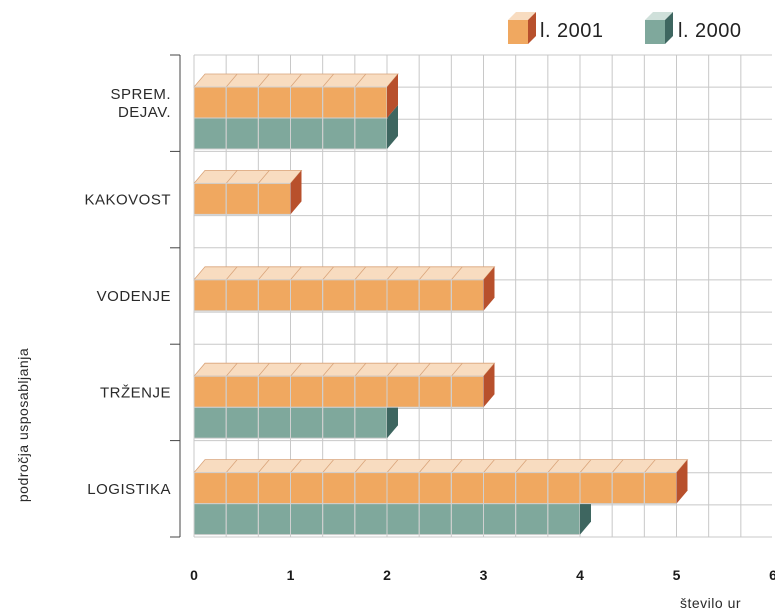 The height and width of the screenshot is (611, 775). What do you see at coordinates (522, 28) in the screenshot?
I see `legend-swatch-2001` at bounding box center [522, 28].